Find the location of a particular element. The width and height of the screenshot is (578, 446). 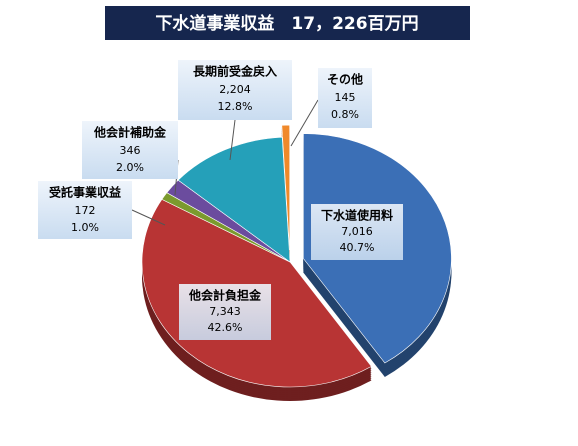

slice-percent: 42.6% is located at coordinates (225, 327).